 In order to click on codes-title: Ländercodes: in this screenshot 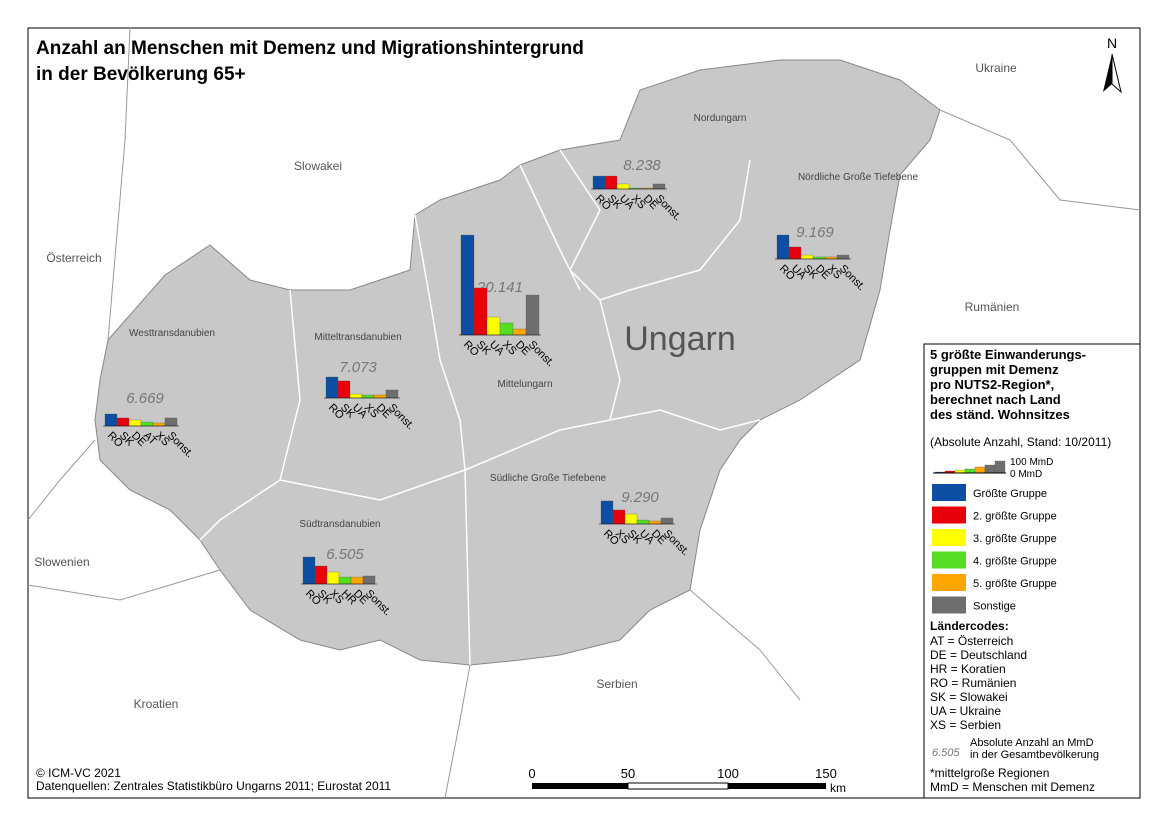, I will do `click(969, 626)`.